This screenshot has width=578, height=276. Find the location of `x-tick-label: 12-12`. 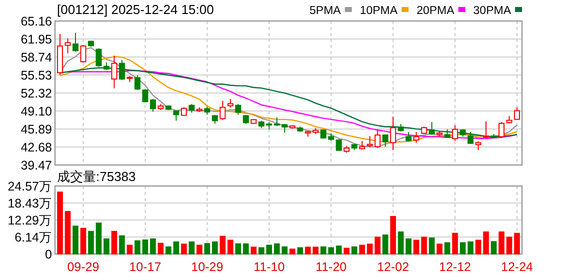

x-tick-label: 12-12 is located at coordinates (455, 267).